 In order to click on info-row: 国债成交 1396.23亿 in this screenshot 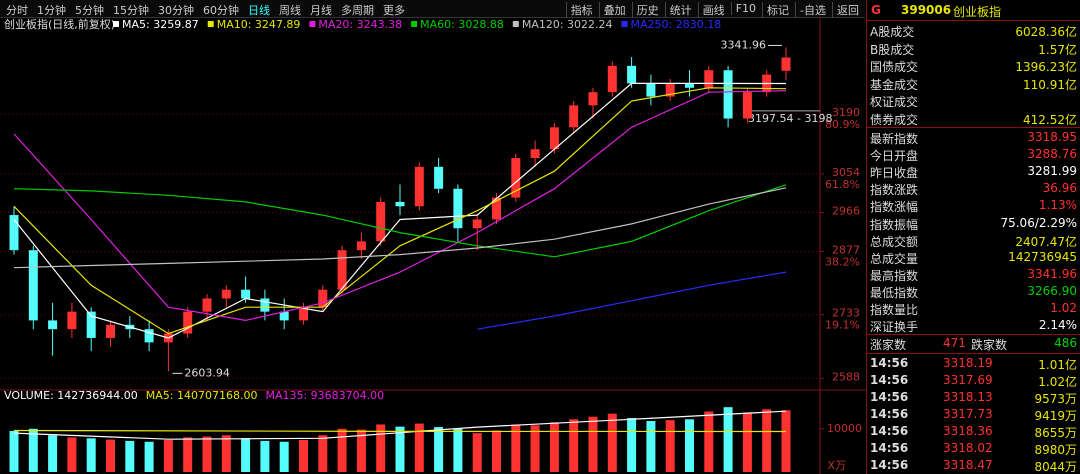, I will do `click(973, 65)`.